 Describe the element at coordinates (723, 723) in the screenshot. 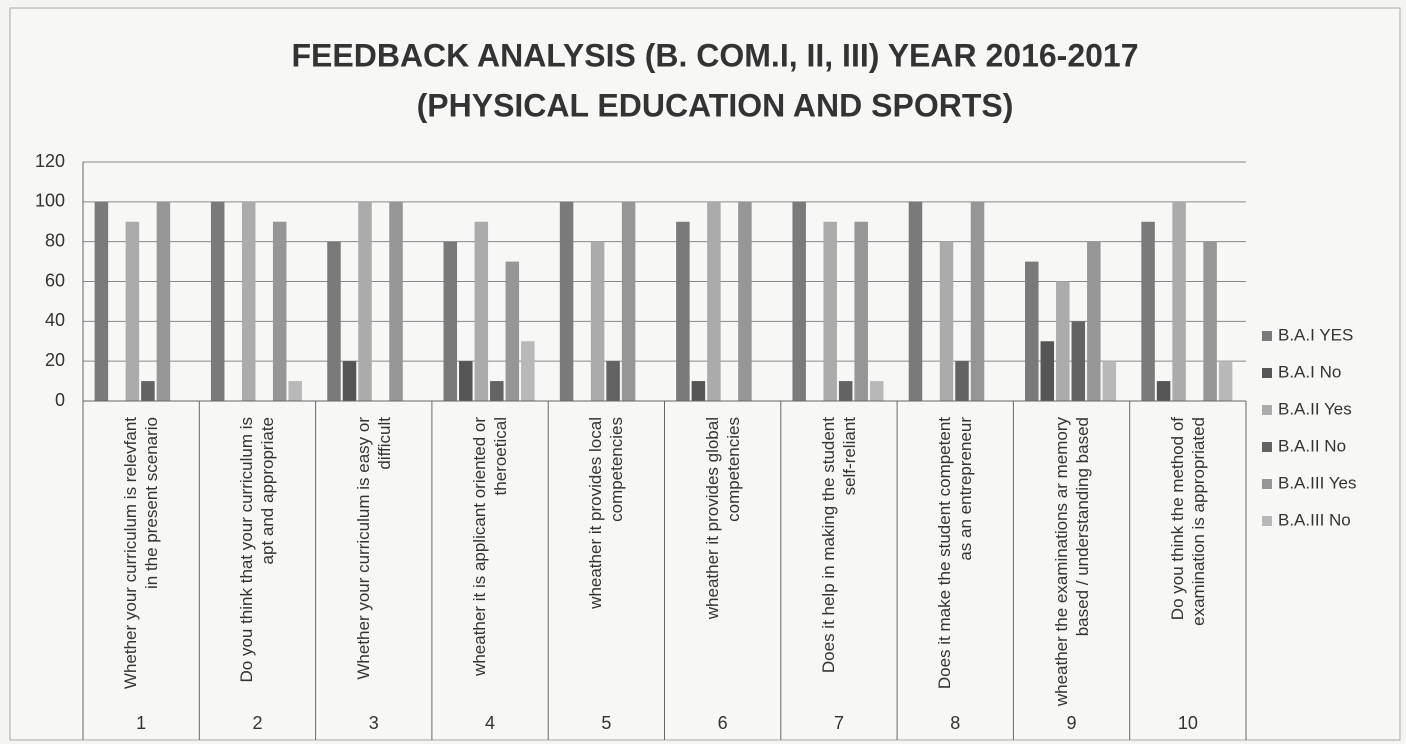

I see `x-tick-label: 6` at that location.